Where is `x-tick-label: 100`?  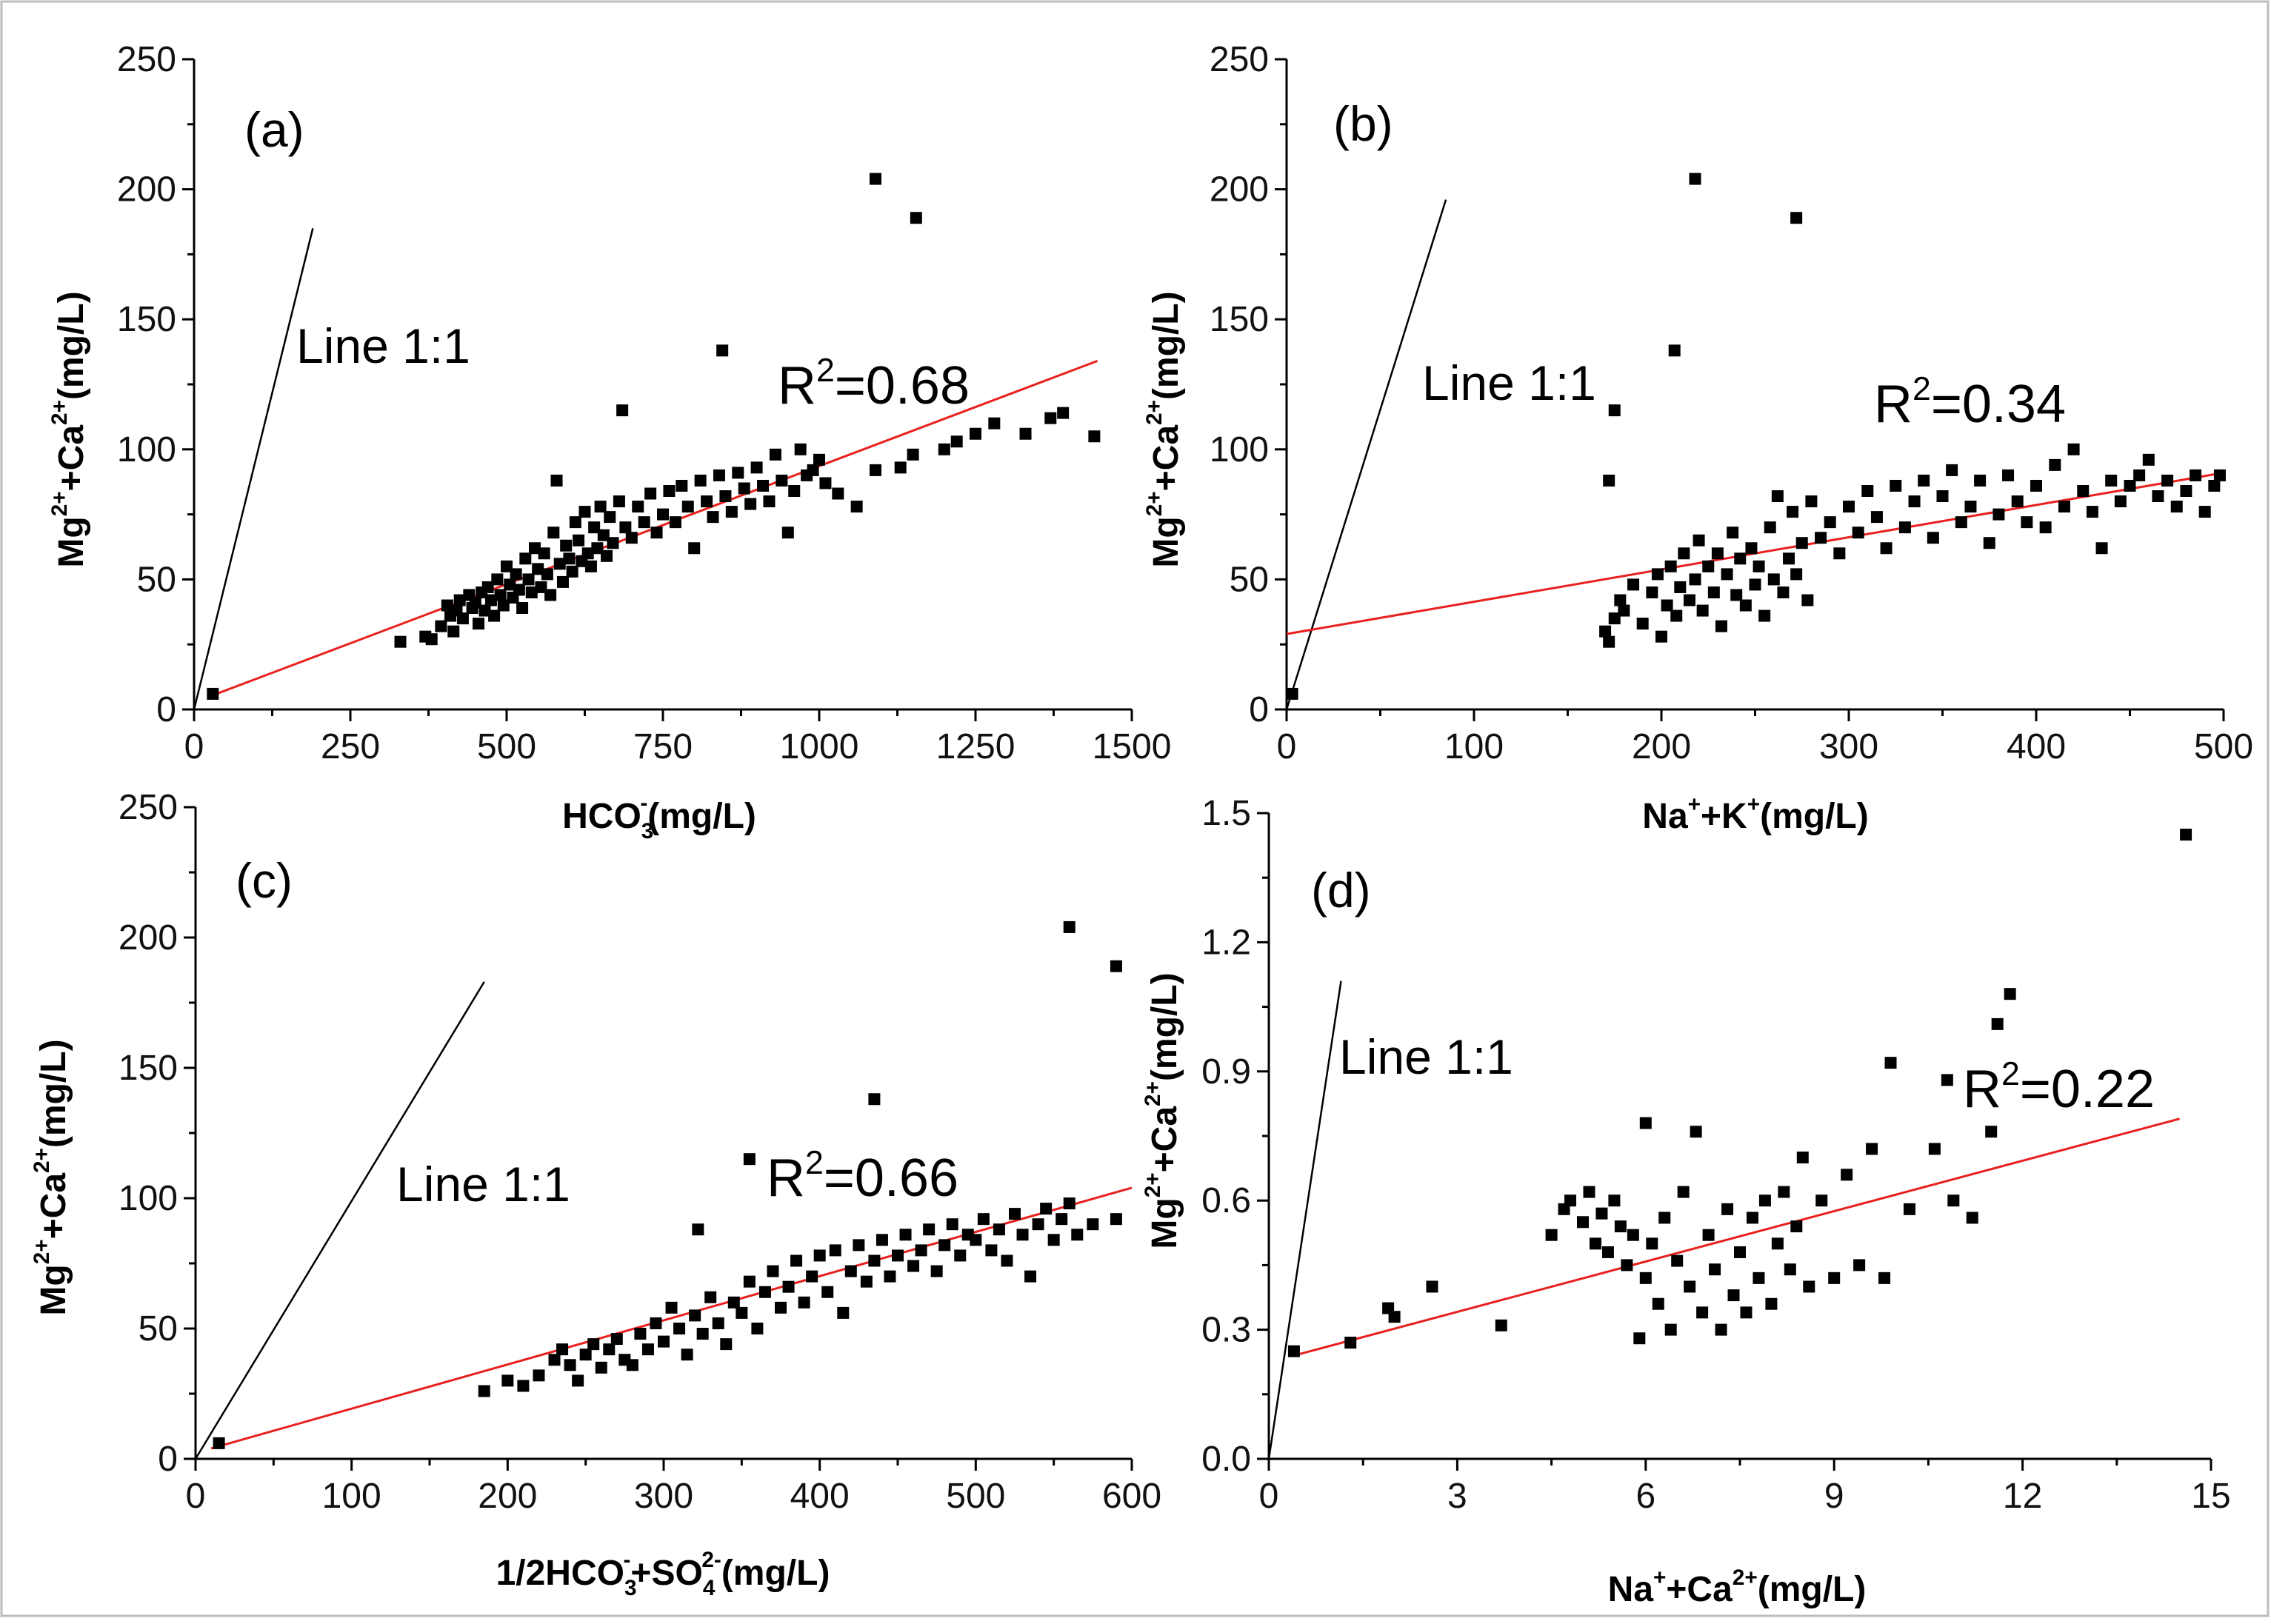
x-tick-label: 100 is located at coordinates (351, 1496).